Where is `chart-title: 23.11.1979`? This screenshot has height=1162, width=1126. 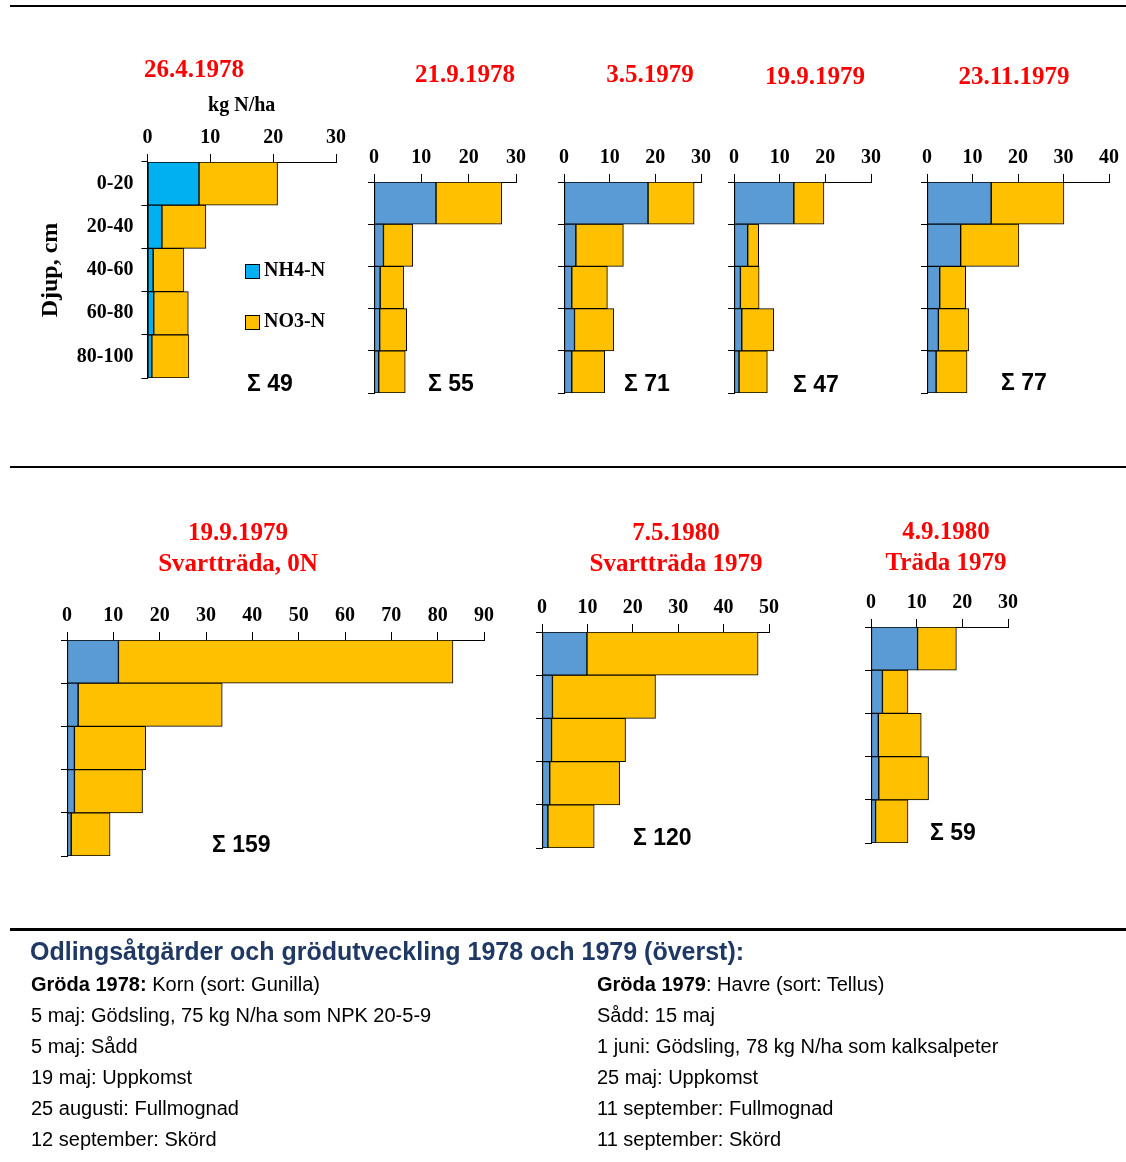 chart-title: 23.11.1979 is located at coordinates (1014, 76).